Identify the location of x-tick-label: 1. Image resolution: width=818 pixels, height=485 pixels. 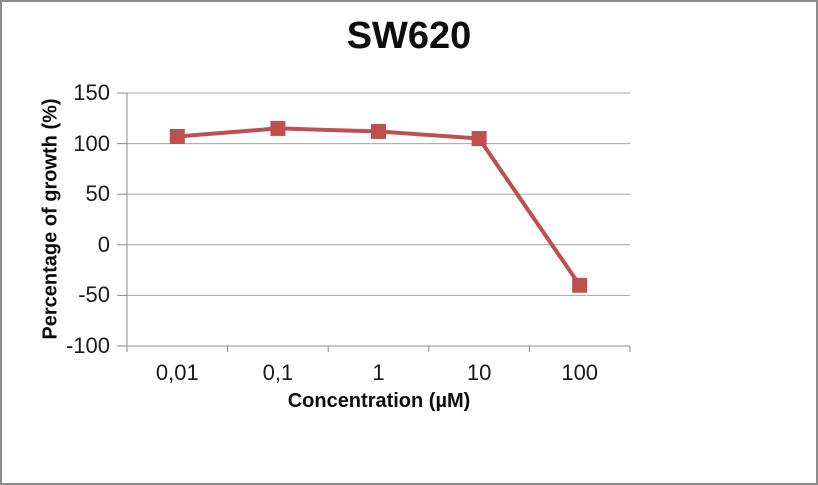
(378, 372).